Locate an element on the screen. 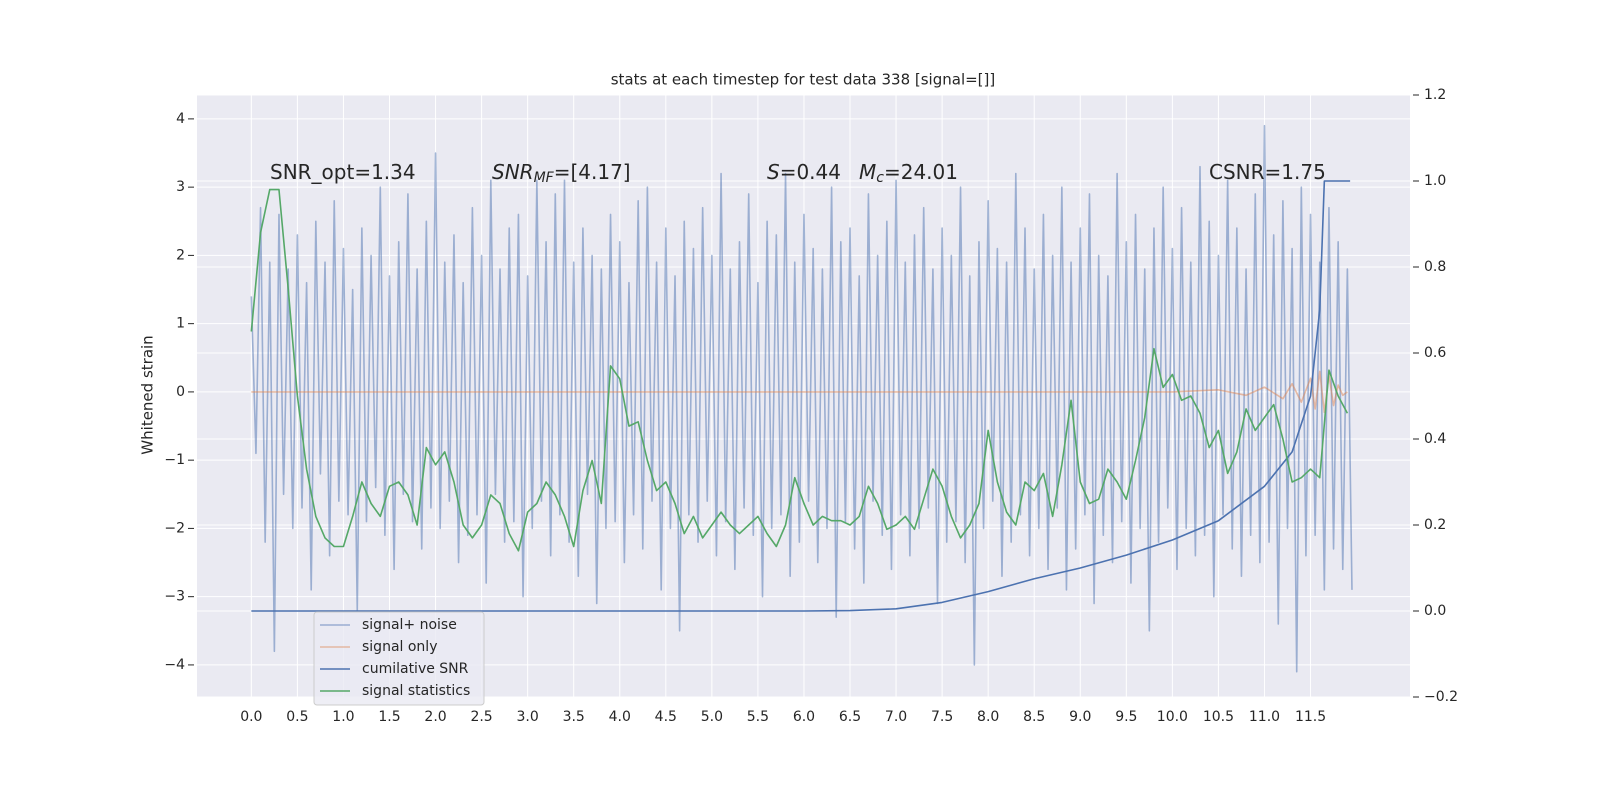 This screenshot has width=1600, height=804. x-tick-label: 7.5 is located at coordinates (942, 717).